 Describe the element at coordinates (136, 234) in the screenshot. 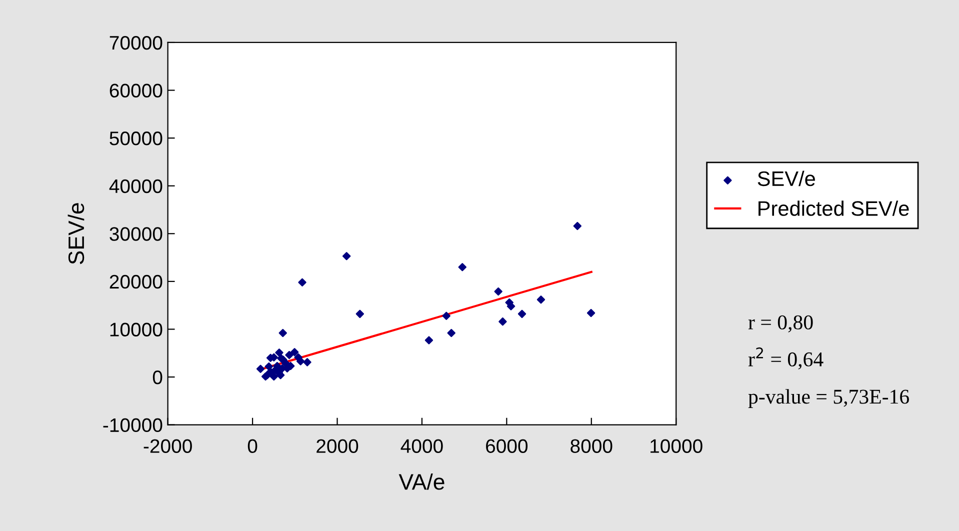

I see `y-tick-label: 30000` at that location.